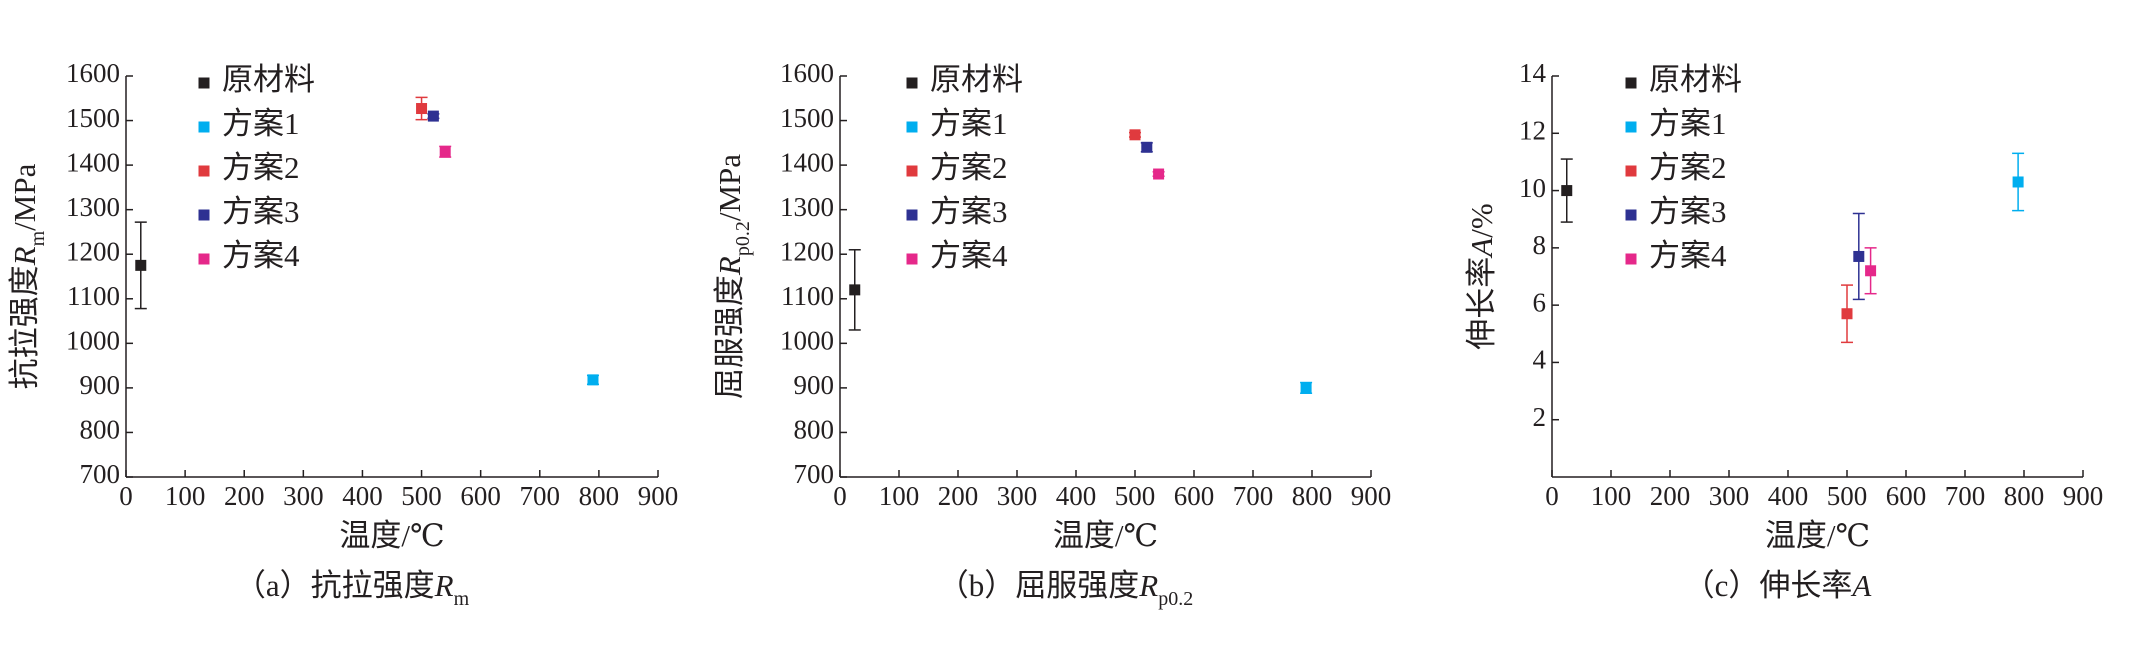 This screenshot has height=647, width=2152. Describe the element at coordinates (1768, 585) in the screenshot. I see `label-run: （c）伸长率` at that location.